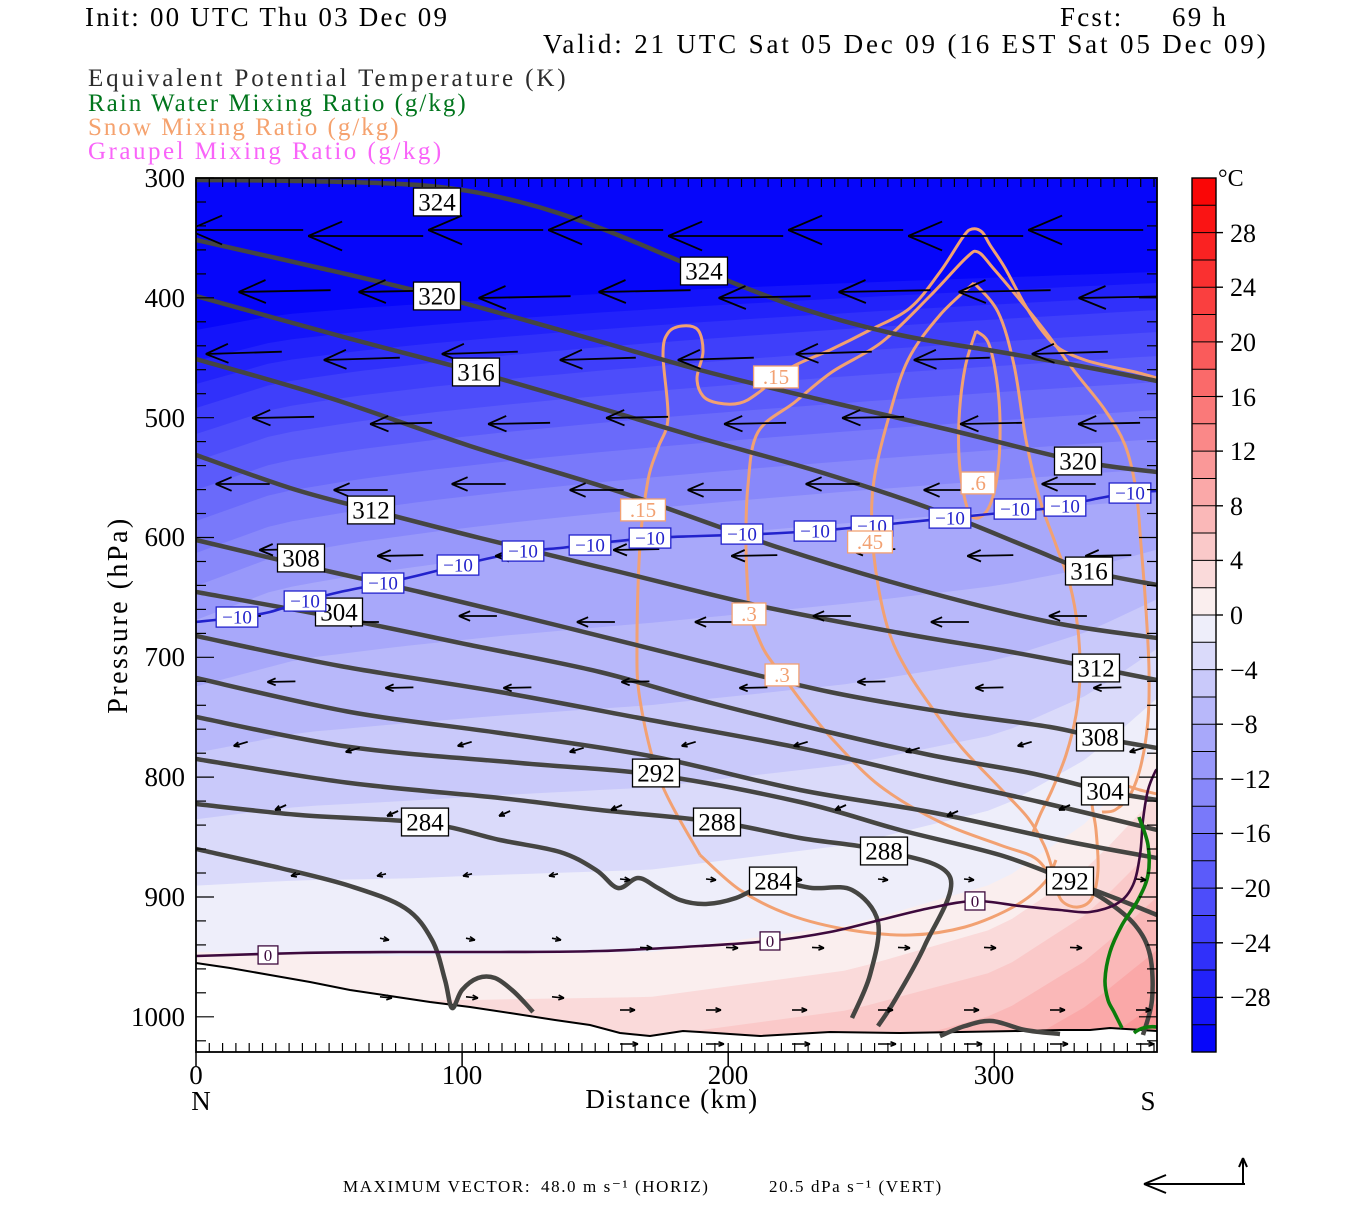 The image size is (1350, 1205). Describe the element at coordinates (462, 1075) in the screenshot. I see `svg-text: 100` at that location.